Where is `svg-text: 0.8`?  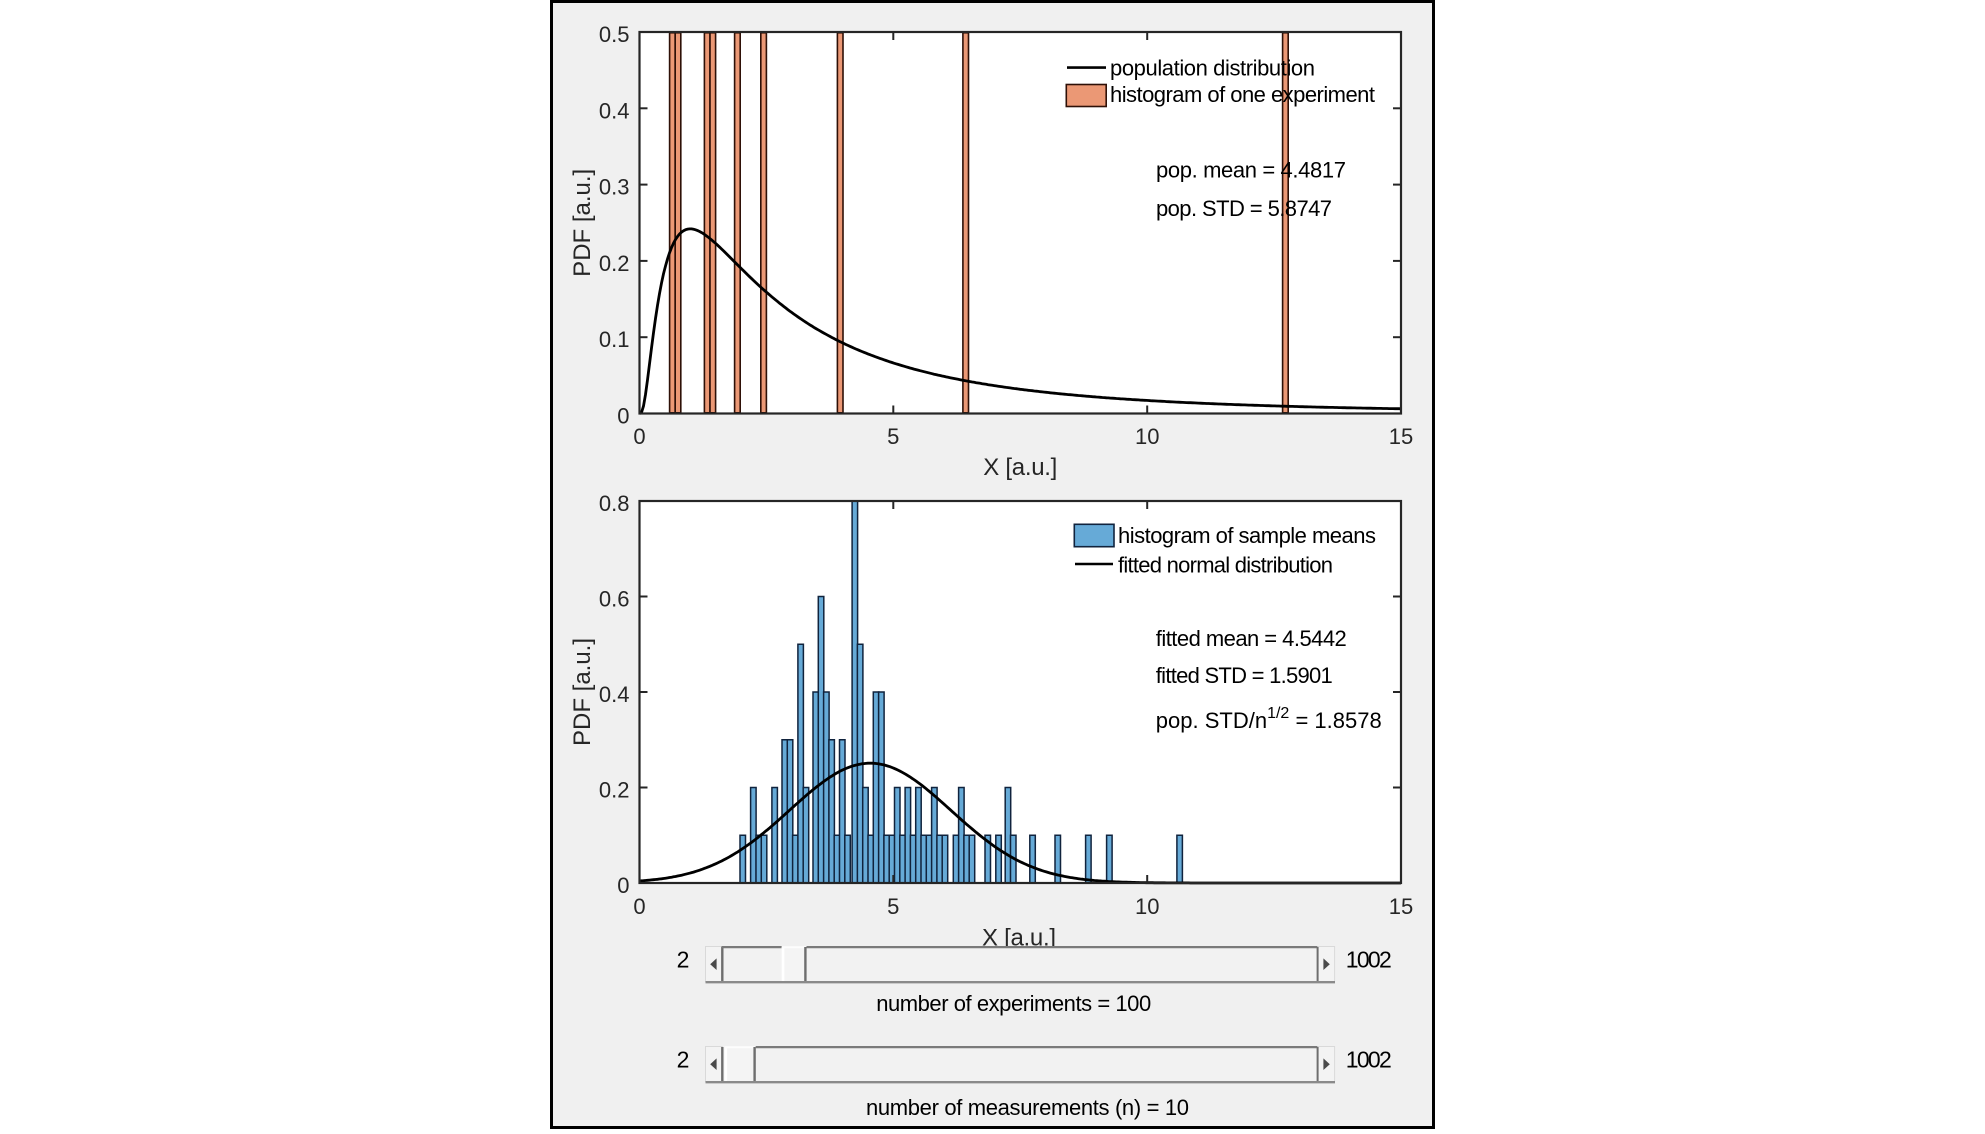
svg-text: 0.8 is located at coordinates (614, 503).